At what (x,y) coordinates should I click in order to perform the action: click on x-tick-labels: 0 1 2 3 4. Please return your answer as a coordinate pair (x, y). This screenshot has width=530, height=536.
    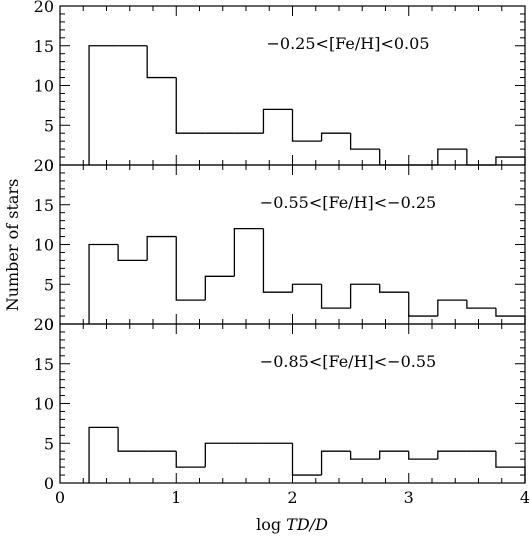
    Looking at the image, I should click on (292, 497).